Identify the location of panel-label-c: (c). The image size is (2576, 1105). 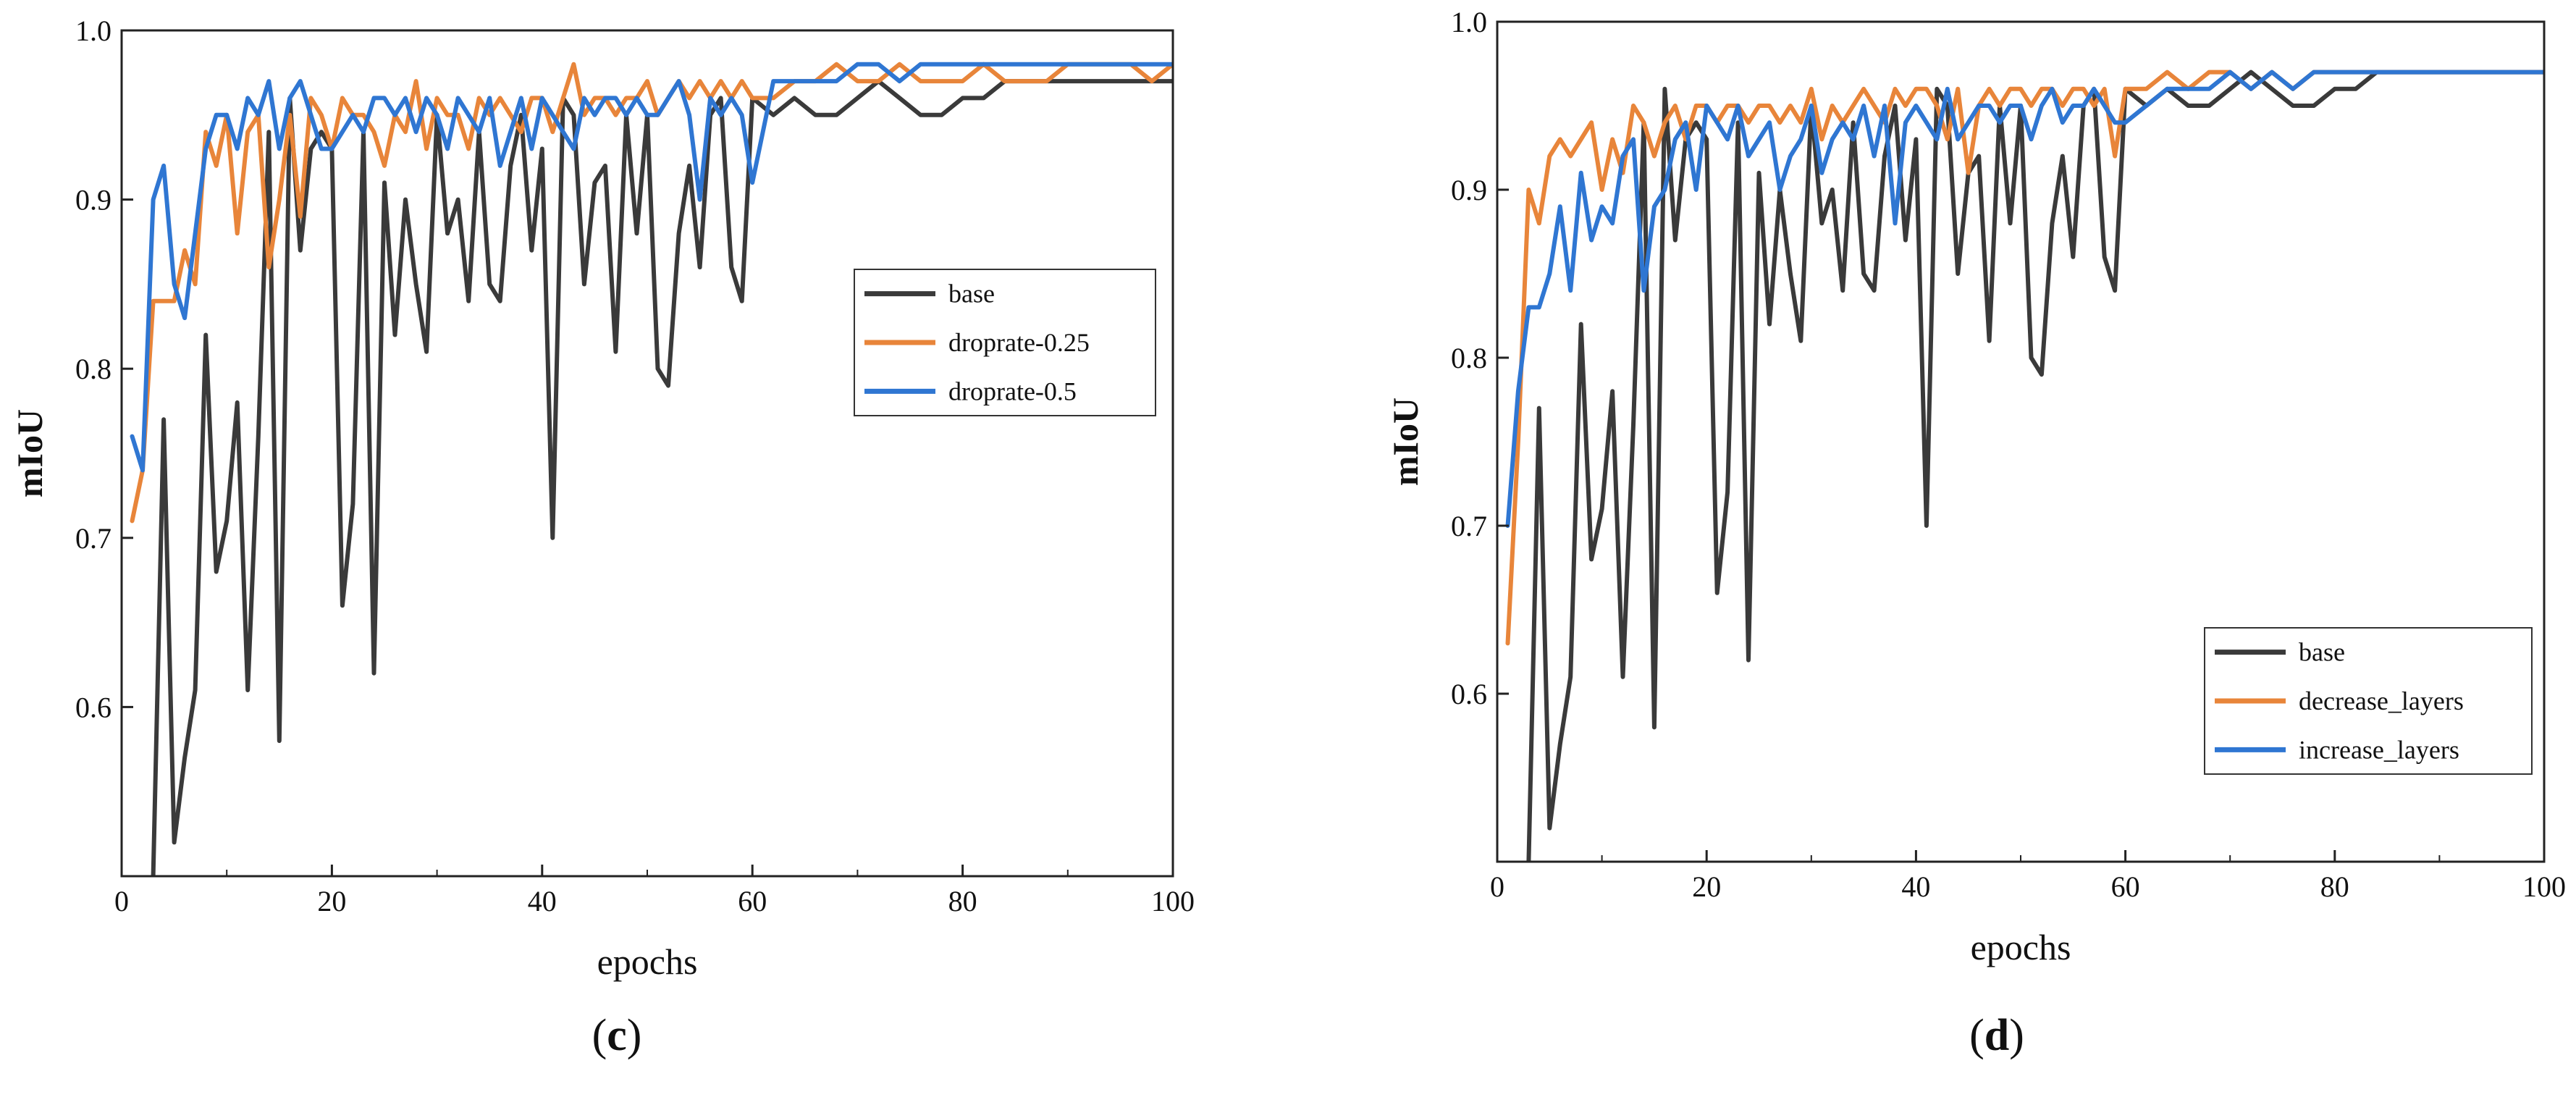
(617, 1035).